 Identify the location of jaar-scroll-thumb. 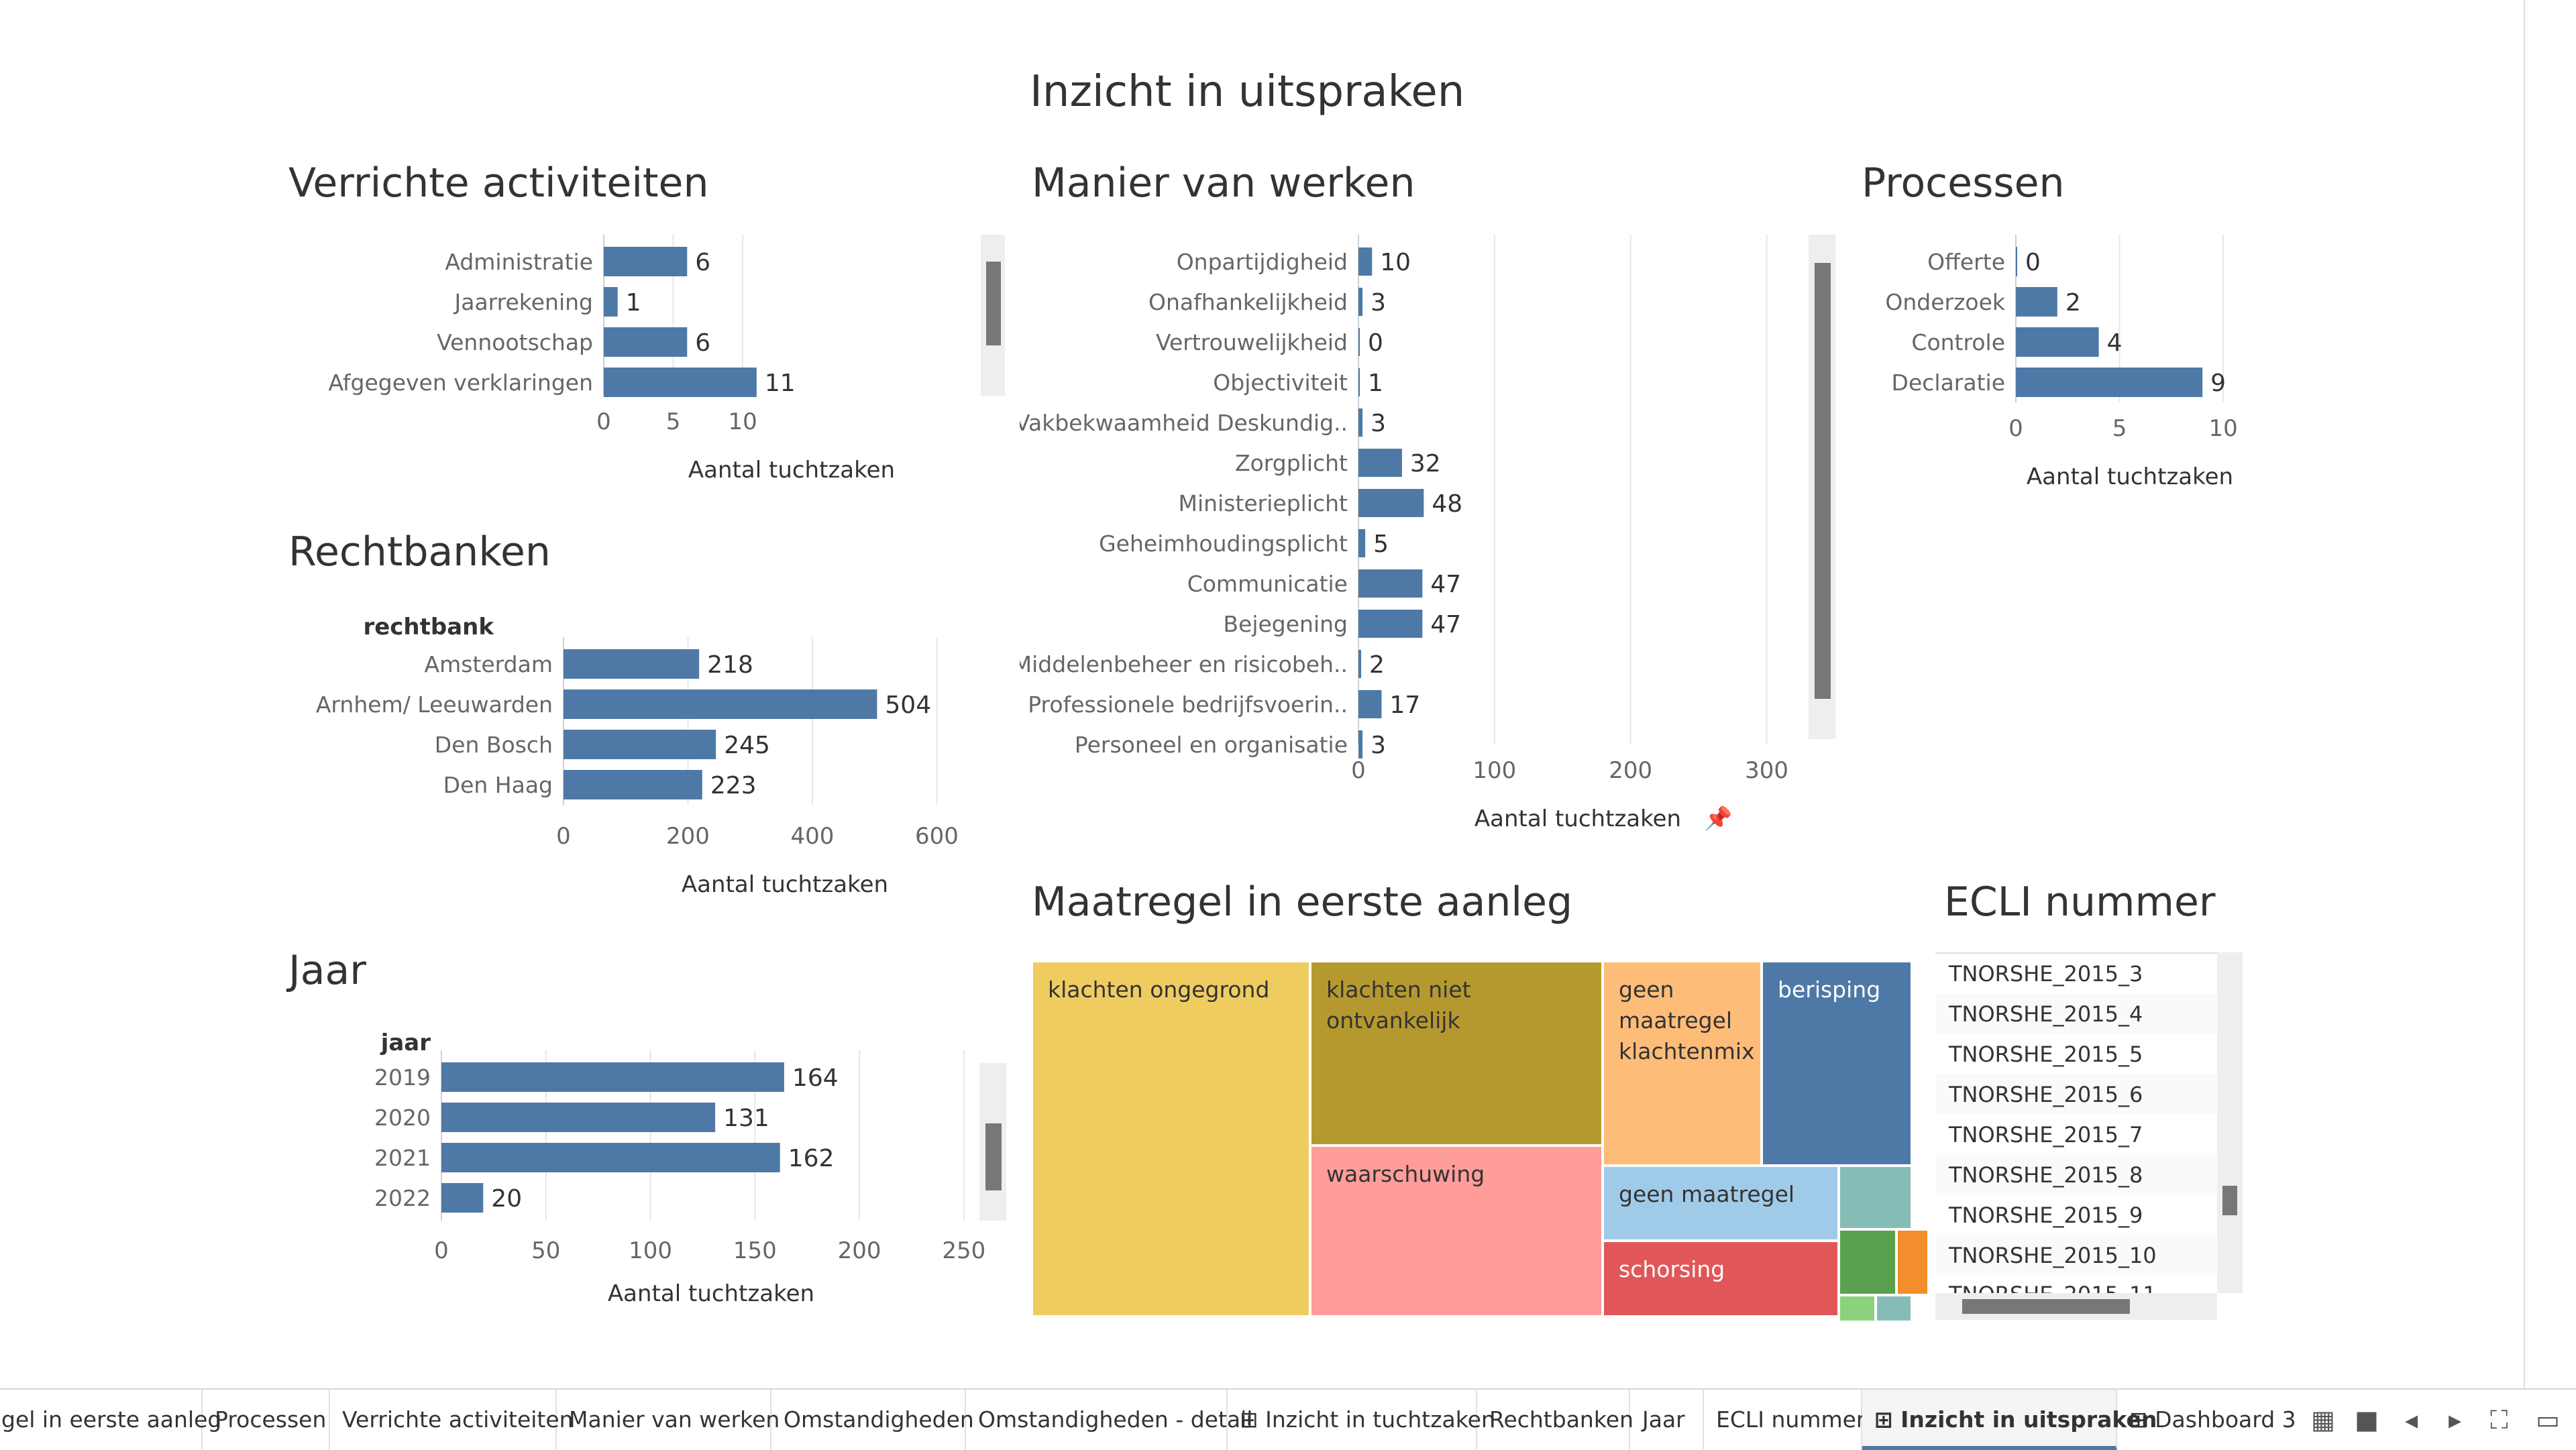
(993, 1156).